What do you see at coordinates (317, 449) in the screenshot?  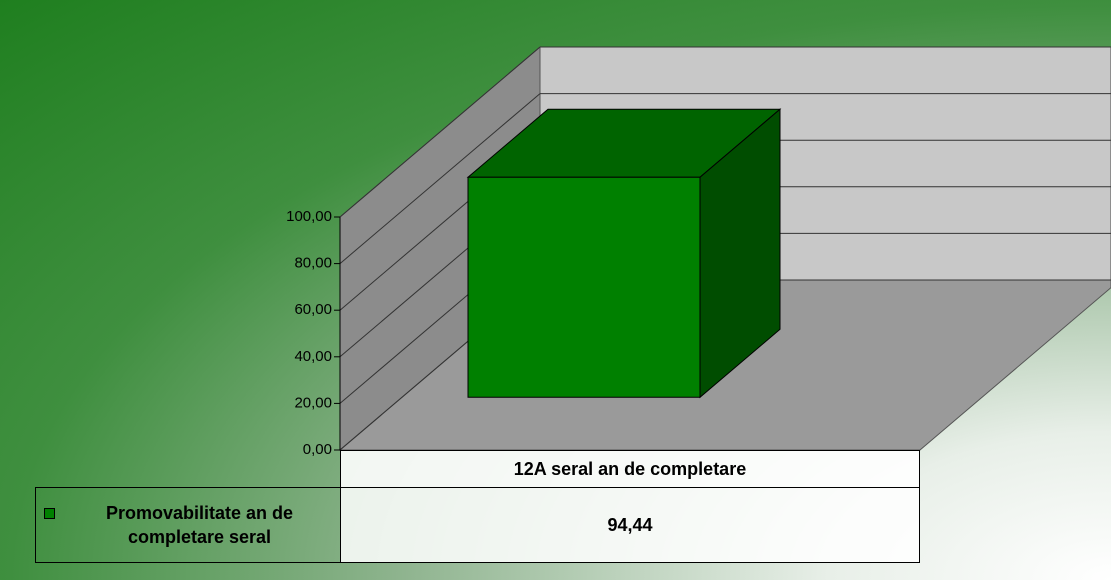 I see `y-tick-label: 0,00` at bounding box center [317, 449].